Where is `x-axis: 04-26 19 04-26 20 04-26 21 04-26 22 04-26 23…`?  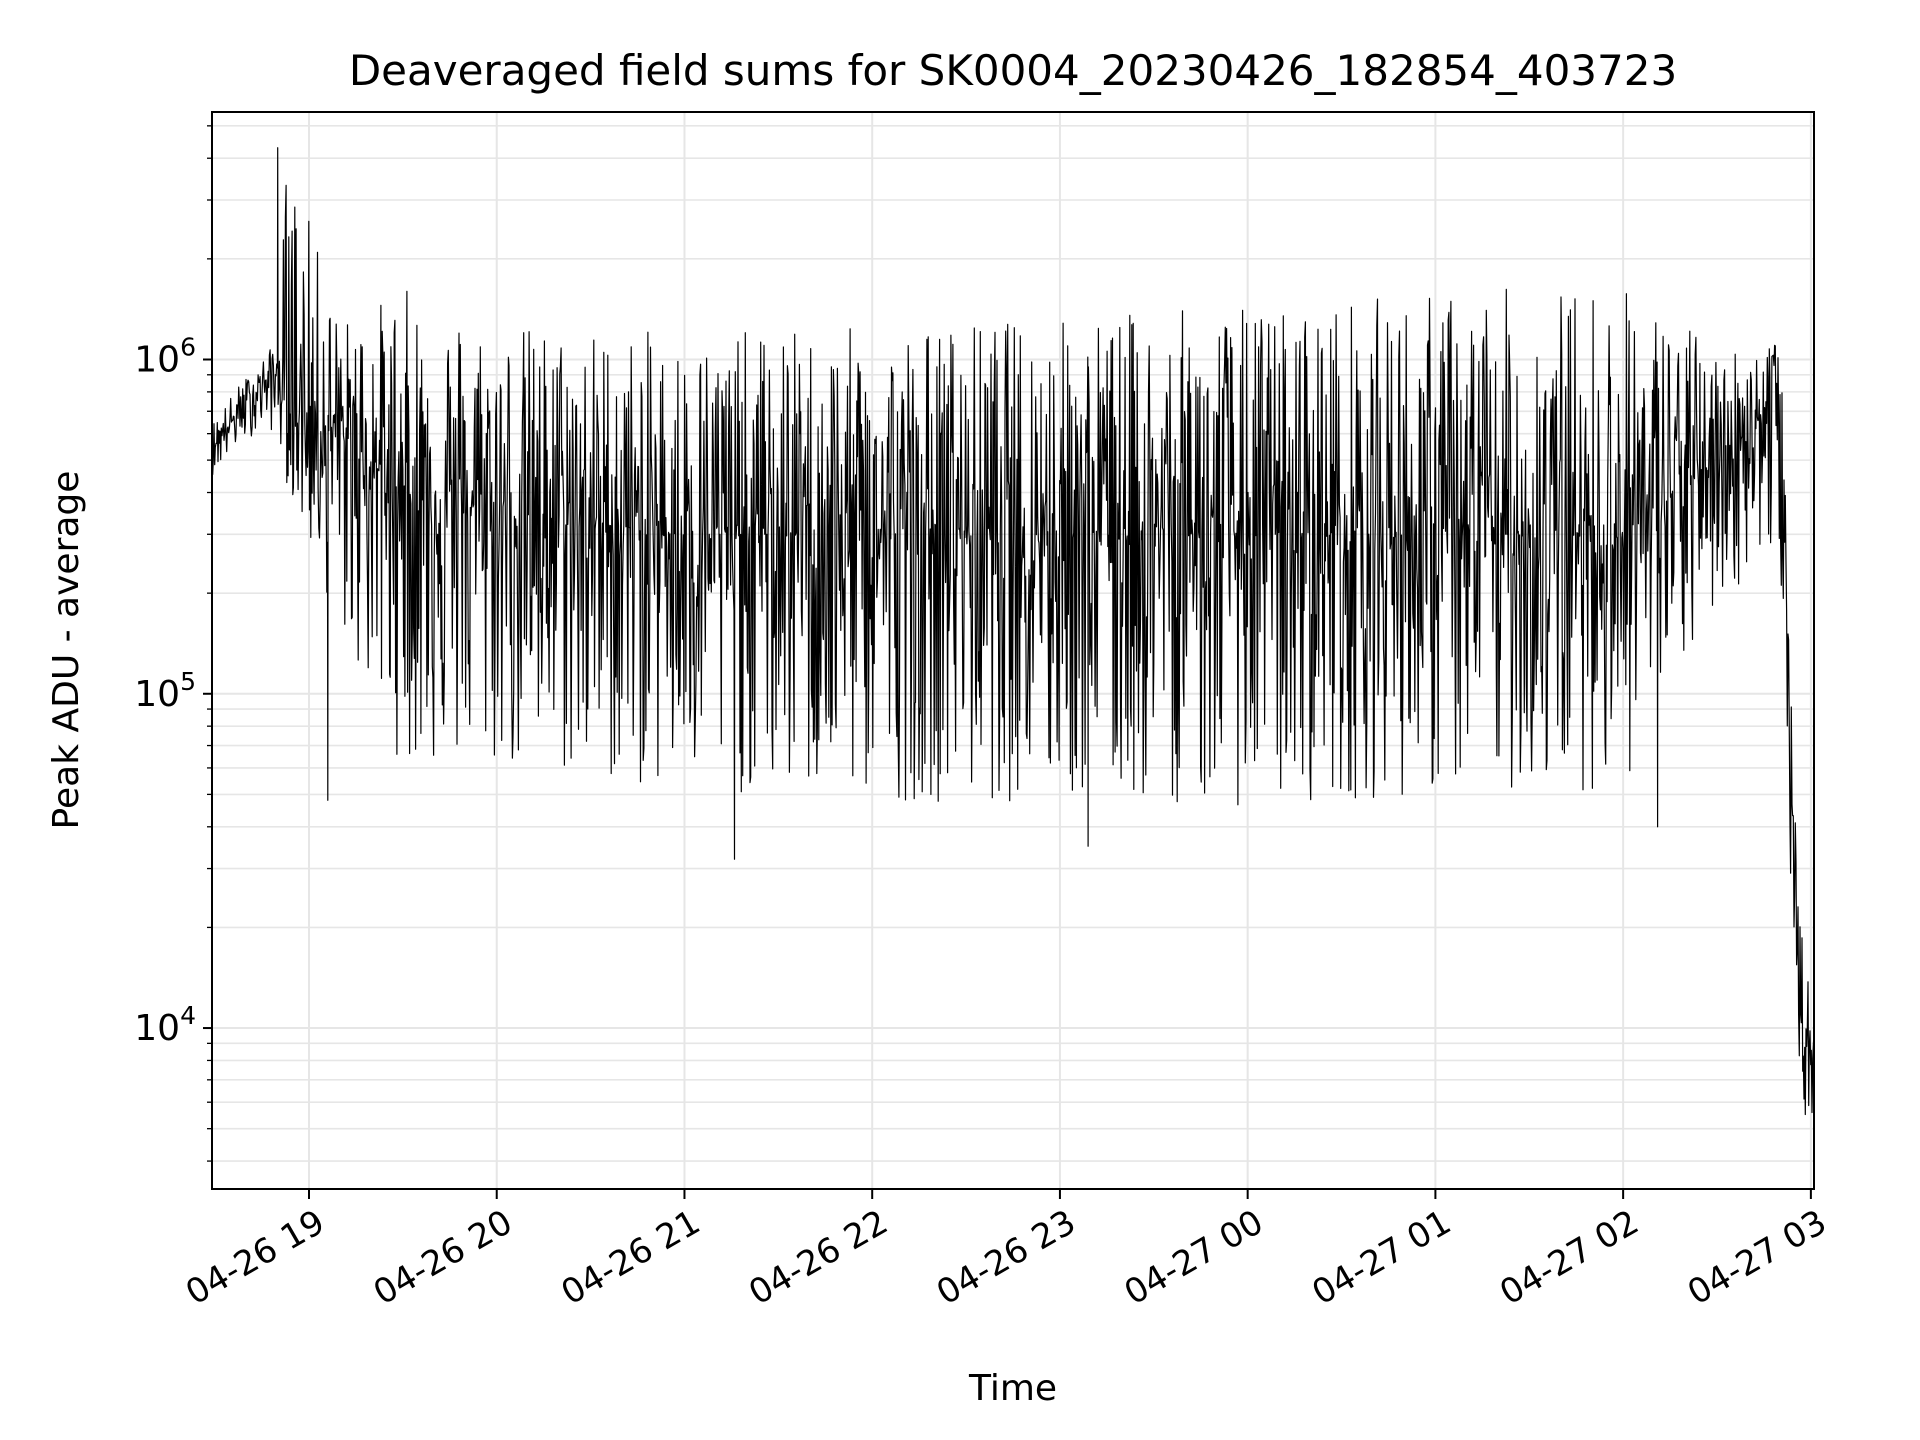
x-axis: 04-26 19 04-26 20 04-26 21 04-26 22 04-26 23… is located at coordinates (1006, 1251).